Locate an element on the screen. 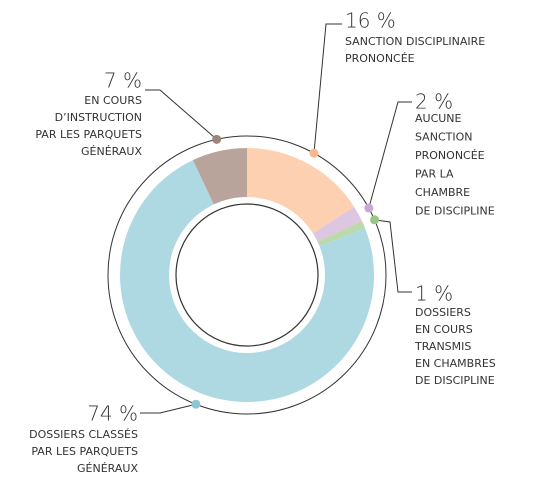  value-label: 1 % is located at coordinates (434, 294).